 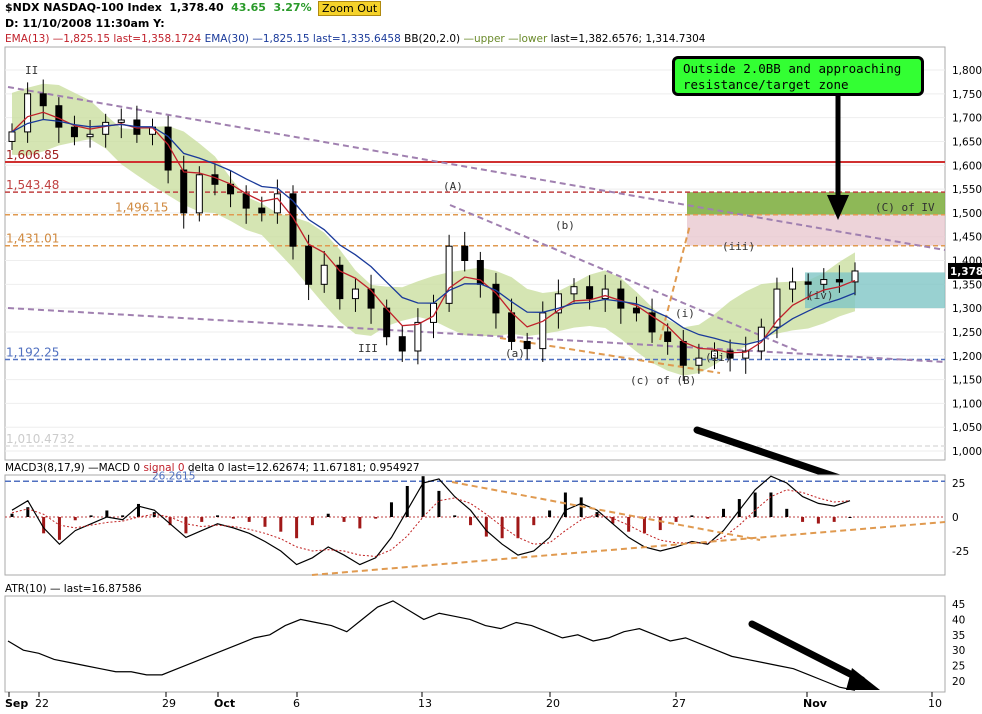 I want to click on bb-lower-legend: —lower, so click(x=528, y=39).